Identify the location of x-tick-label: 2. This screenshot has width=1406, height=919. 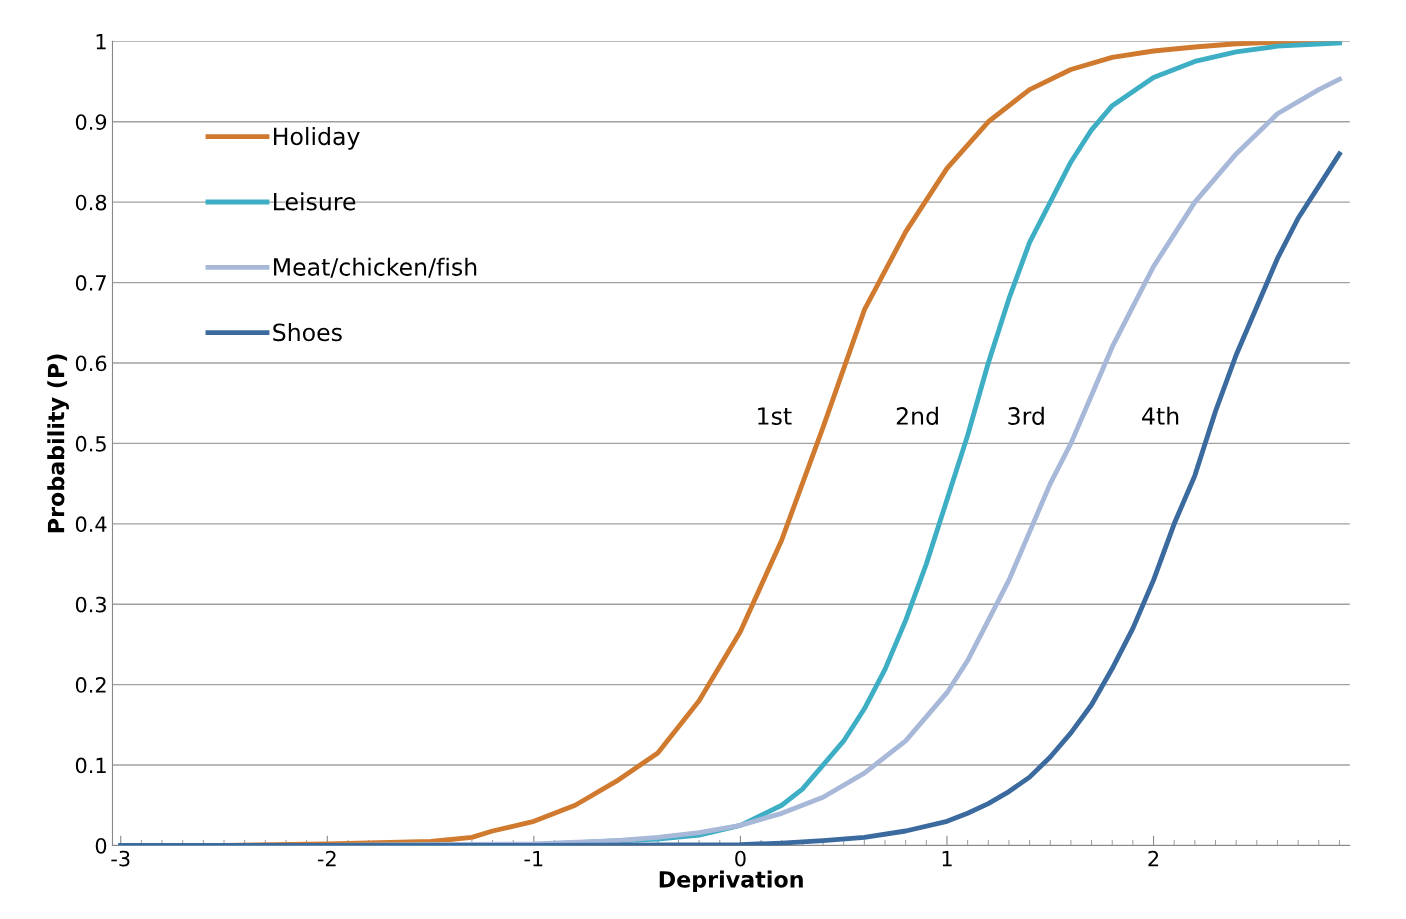
(1153, 858).